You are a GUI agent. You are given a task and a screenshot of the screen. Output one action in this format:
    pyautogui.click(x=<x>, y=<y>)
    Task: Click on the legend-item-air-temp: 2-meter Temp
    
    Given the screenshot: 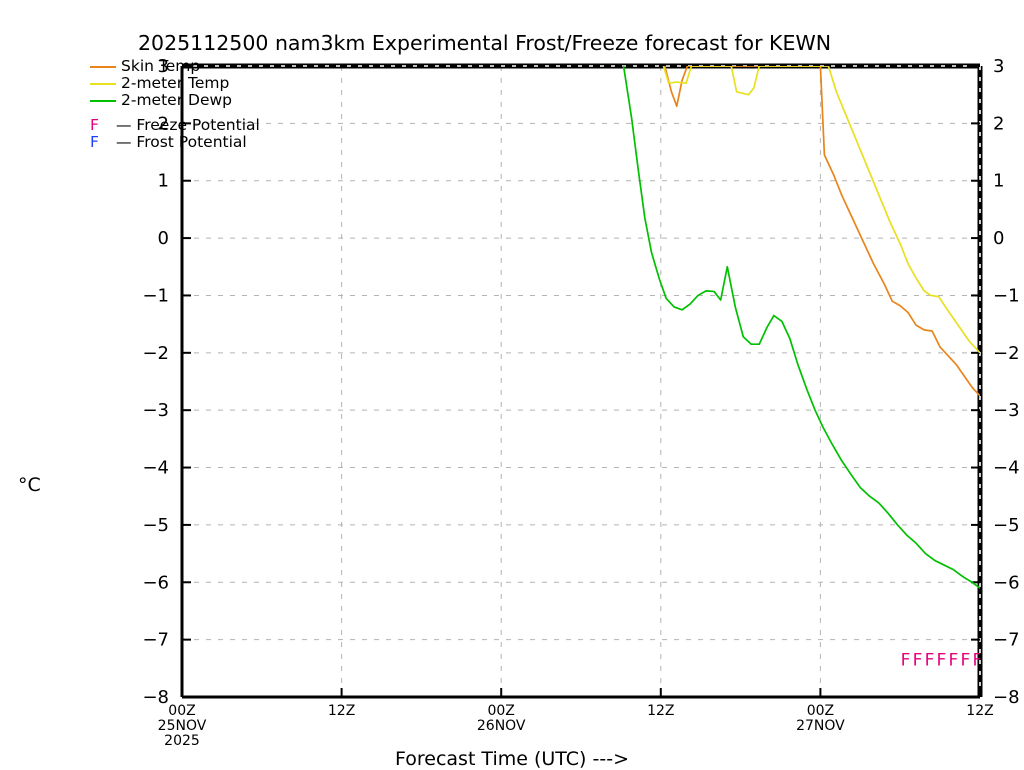 What is the action you would take?
    pyautogui.click(x=175, y=83)
    